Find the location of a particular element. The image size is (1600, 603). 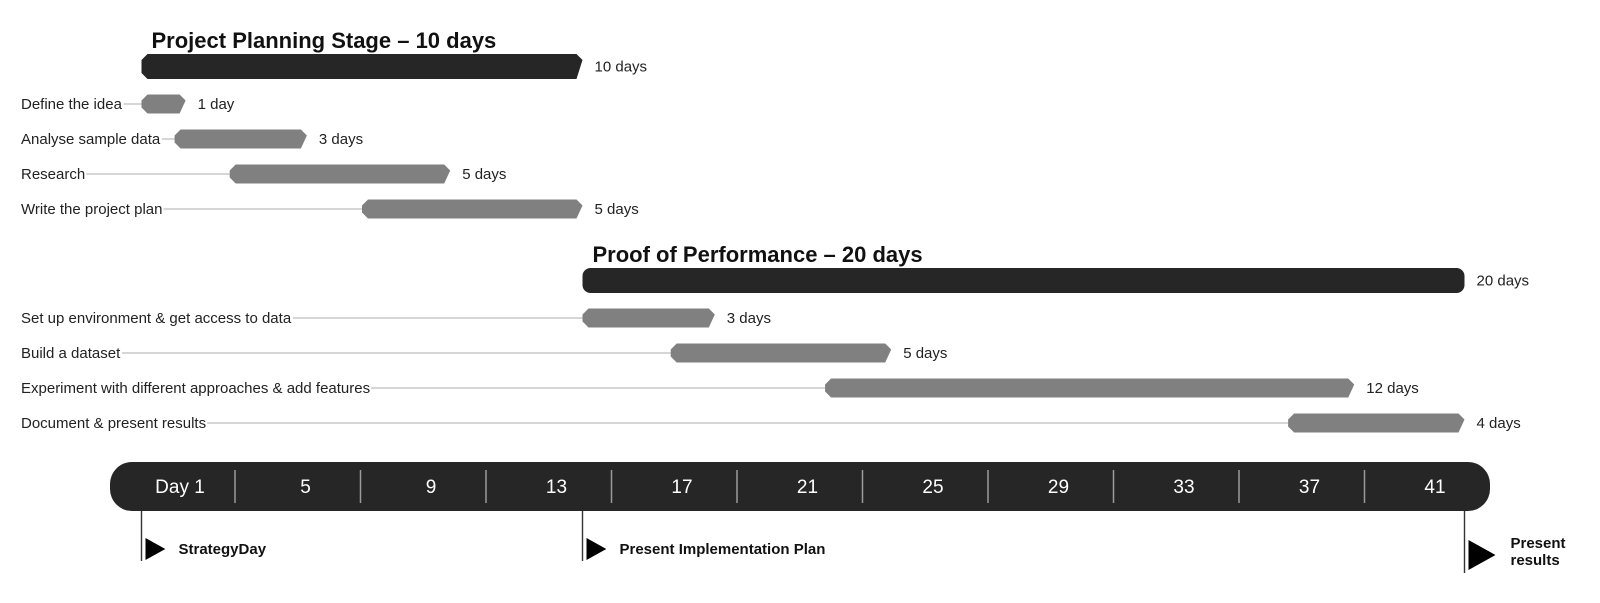

task-label: Research is located at coordinates (53, 174).